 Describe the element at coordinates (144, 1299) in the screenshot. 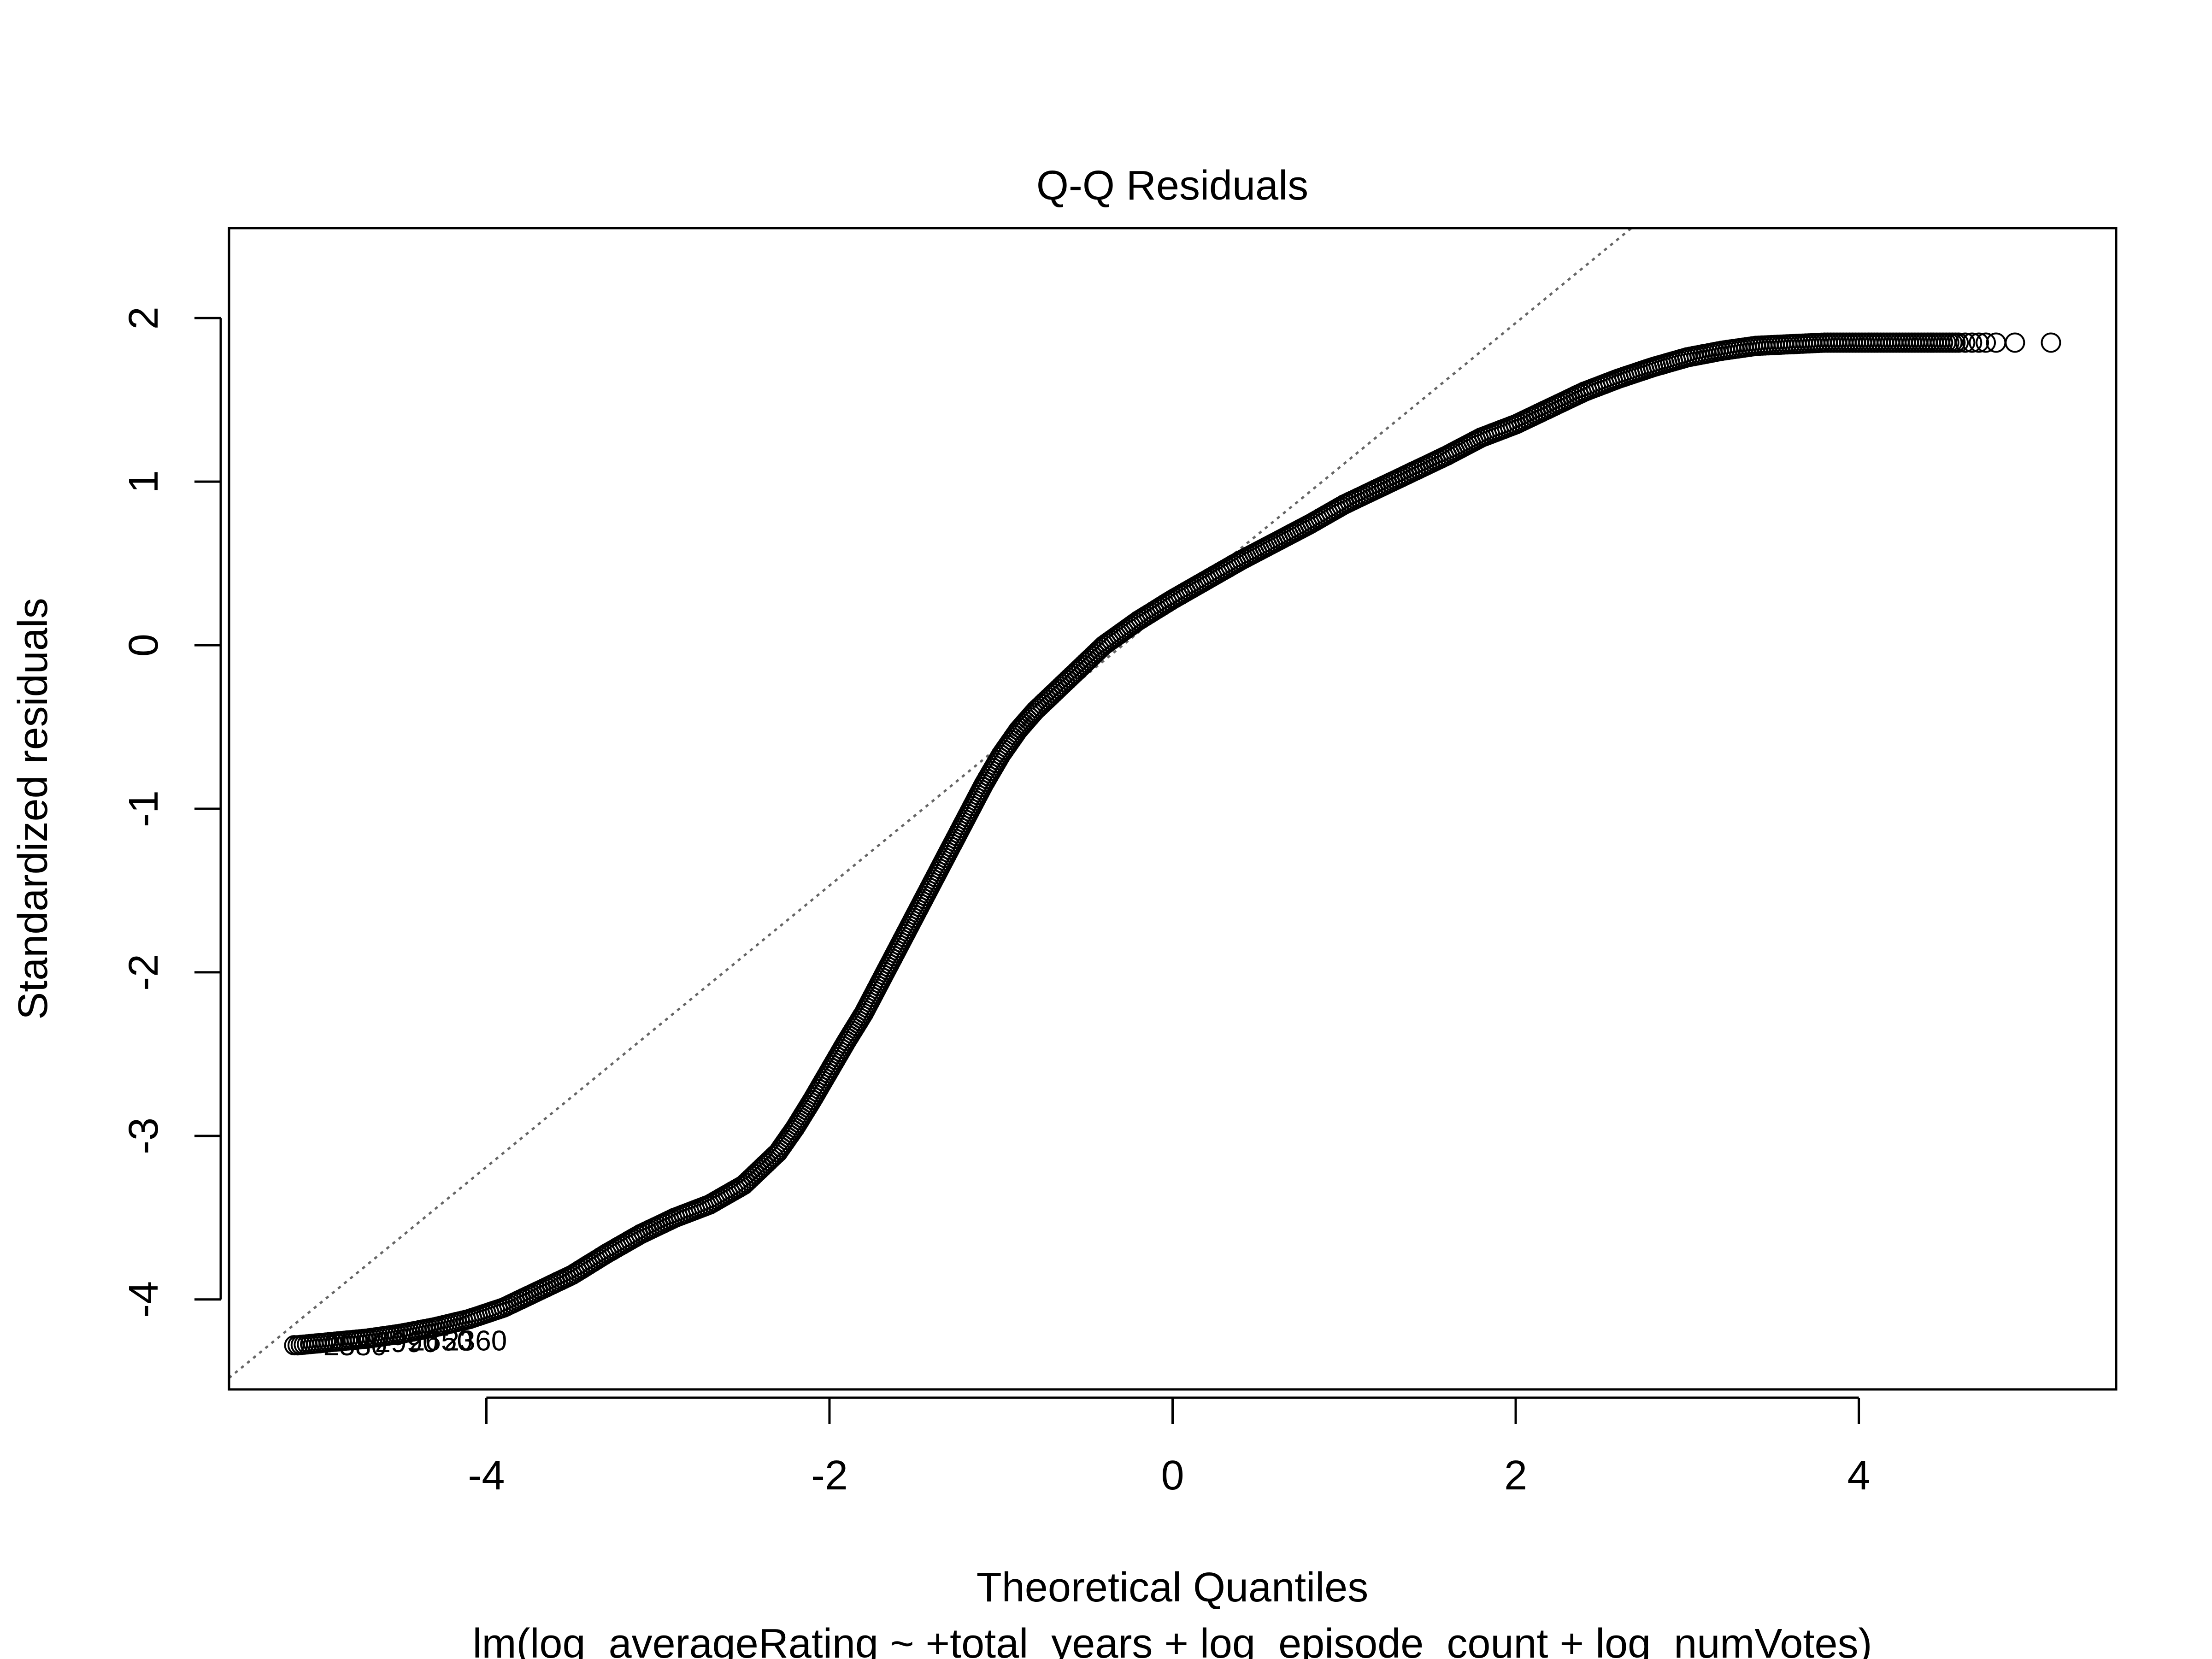

I see `y-tick-label: -4` at that location.